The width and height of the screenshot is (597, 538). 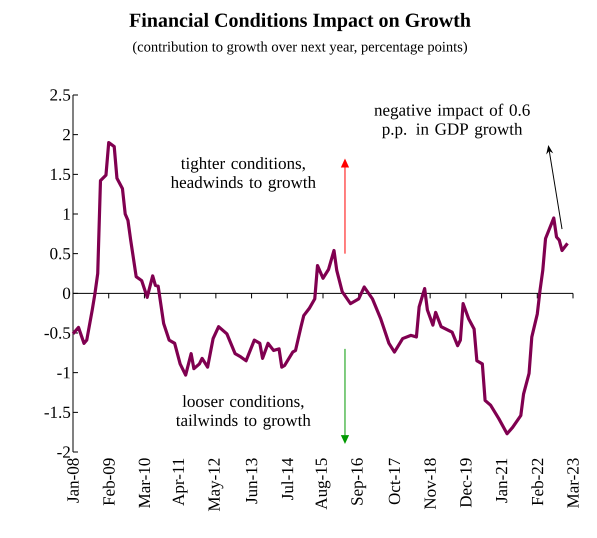 I want to click on x-tick-label: Nov-18, so click(x=430, y=484).